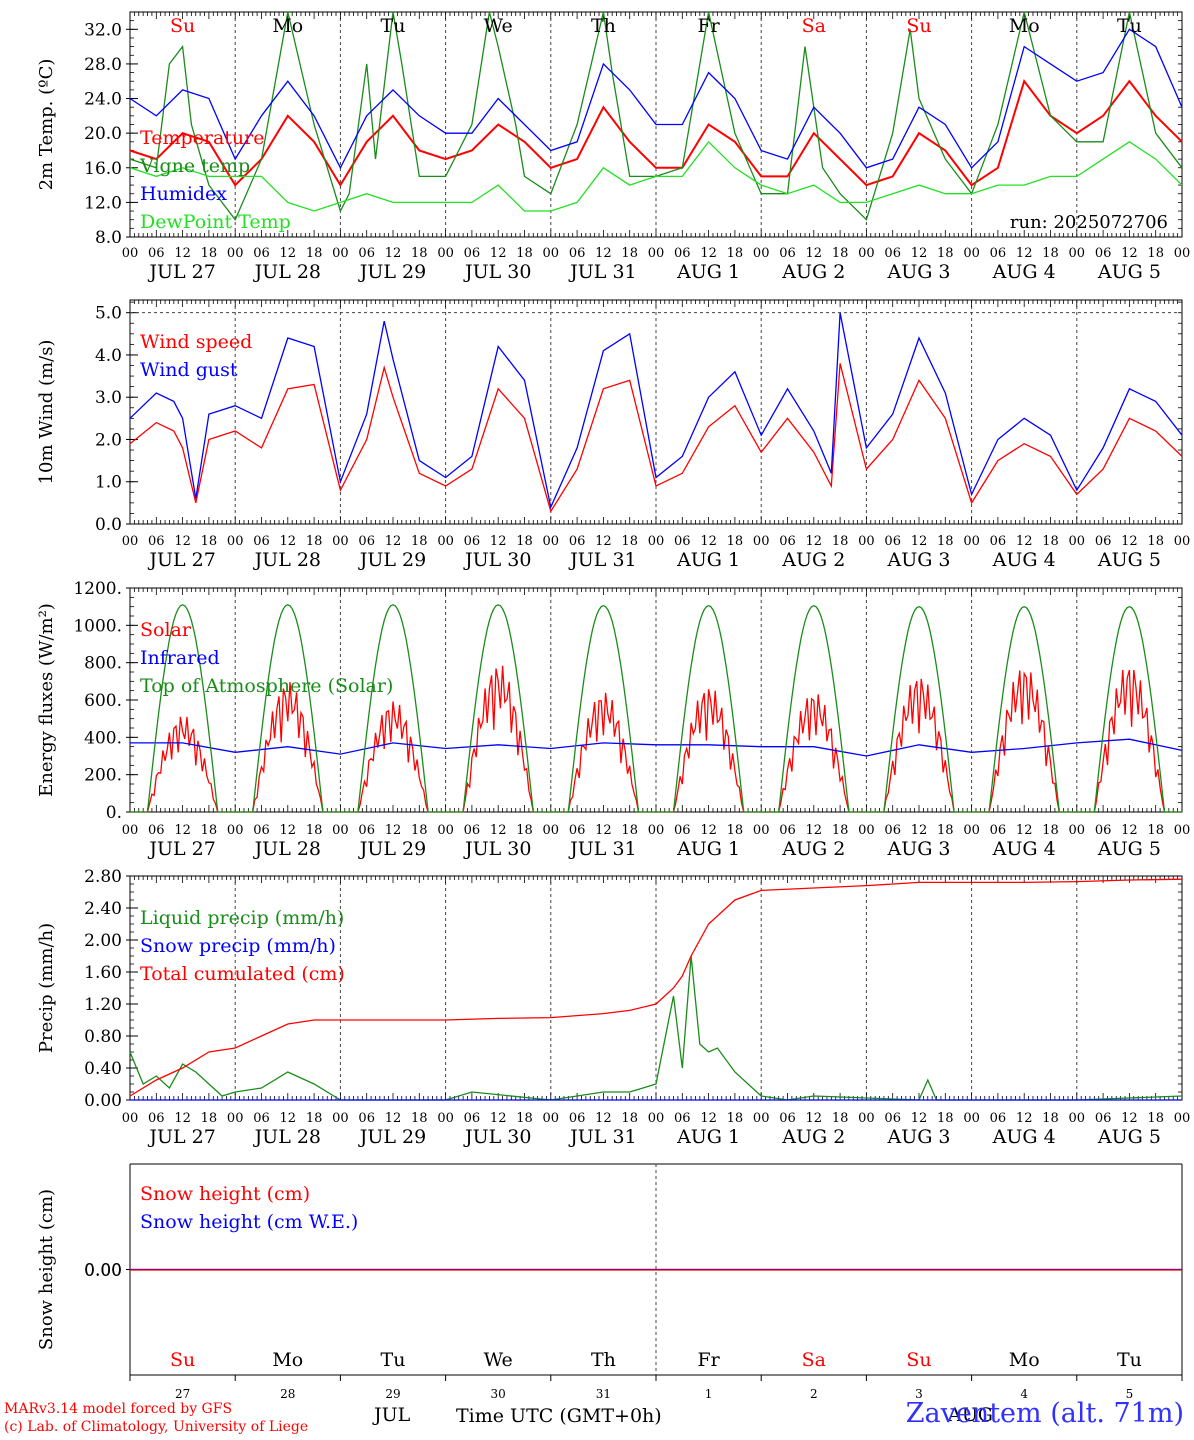 This screenshot has width=1194, height=1440. Describe the element at coordinates (656, 412) in the screenshot. I see `panel-frame` at that location.